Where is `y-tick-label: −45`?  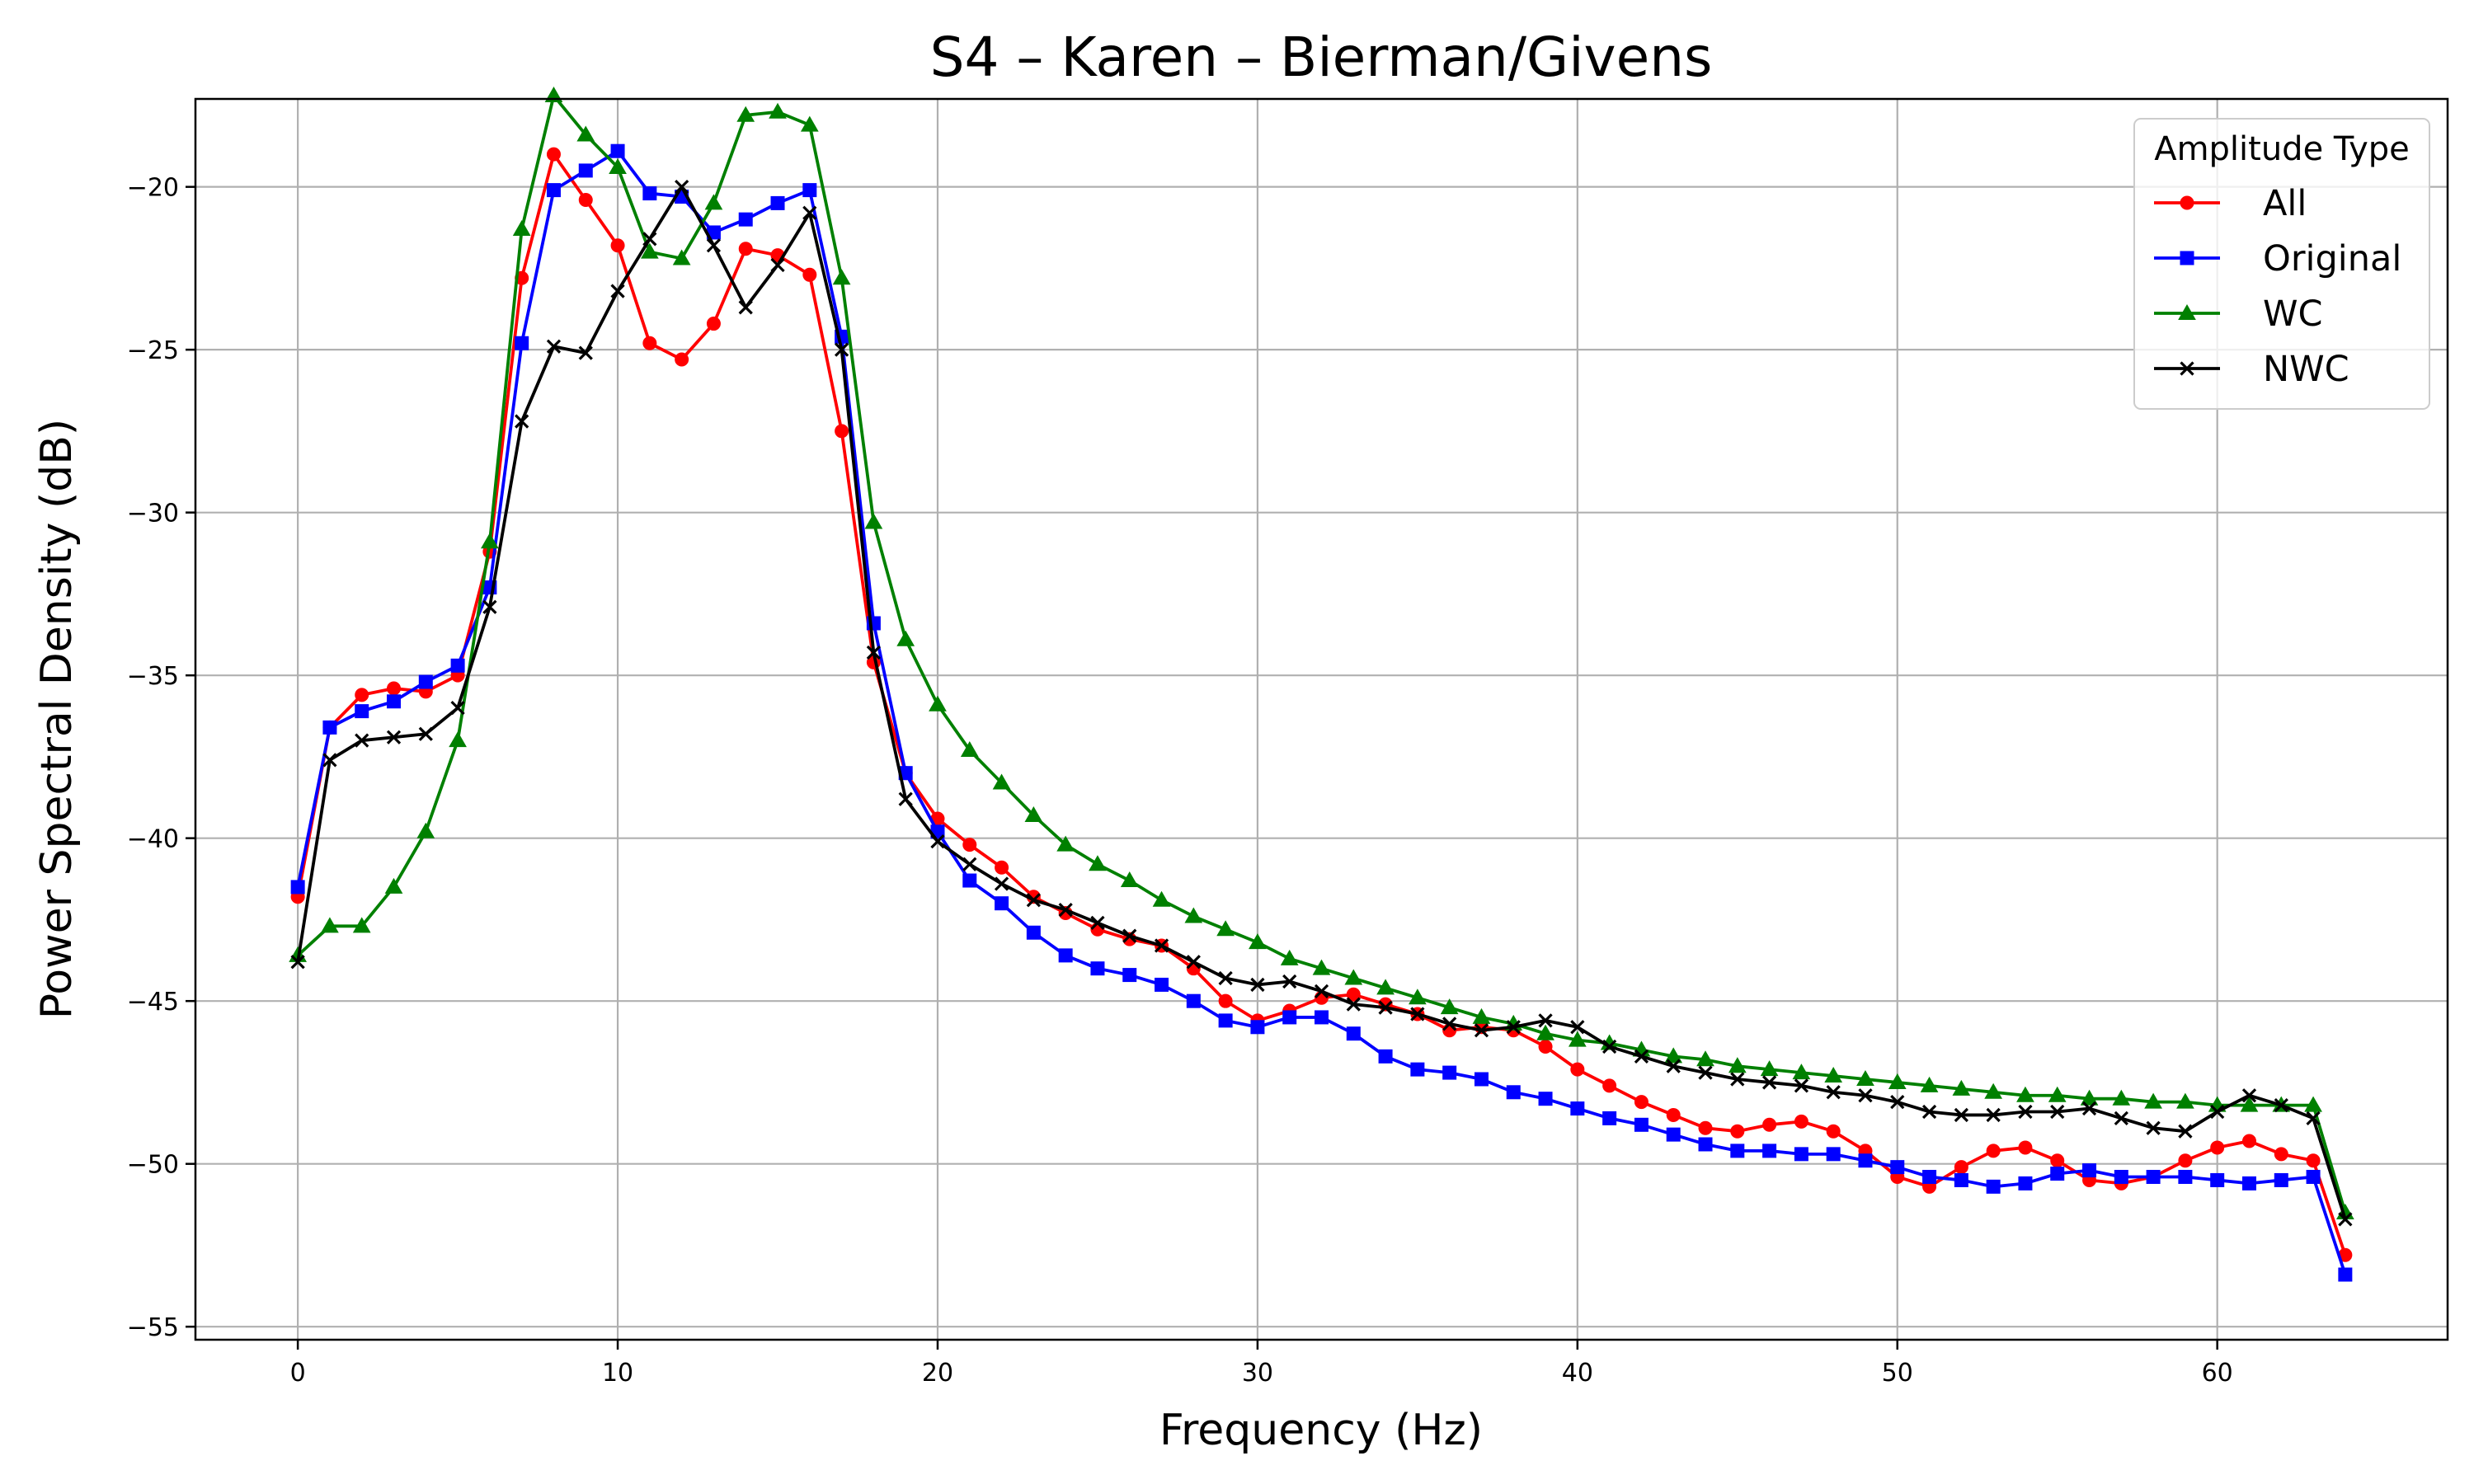
y-tick-label: −45 is located at coordinates (153, 1002).